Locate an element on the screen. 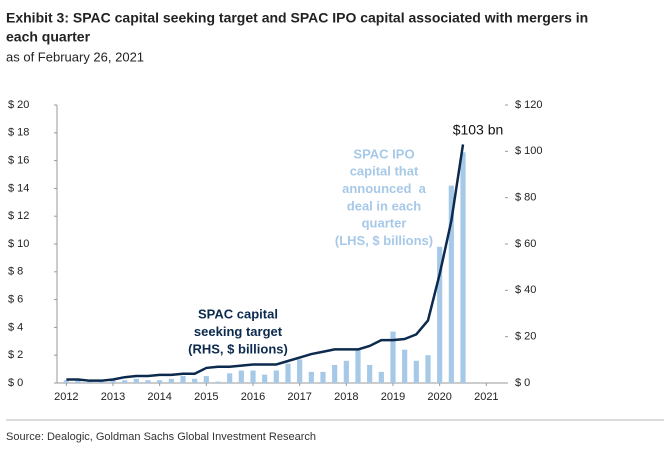 The image size is (670, 449). bars-label: announced a is located at coordinates (384, 188).